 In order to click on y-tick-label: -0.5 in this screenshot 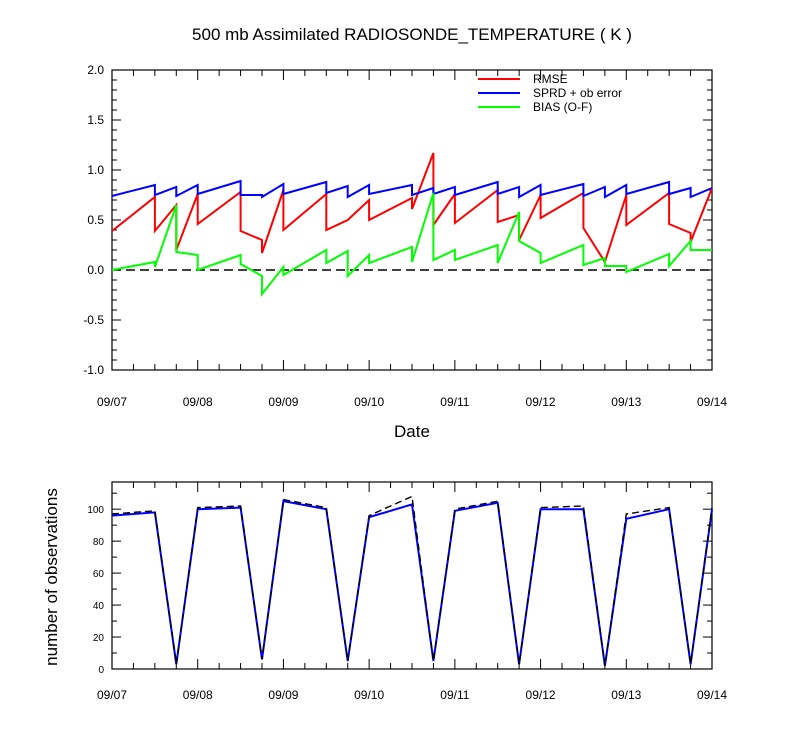, I will do `click(93, 320)`.